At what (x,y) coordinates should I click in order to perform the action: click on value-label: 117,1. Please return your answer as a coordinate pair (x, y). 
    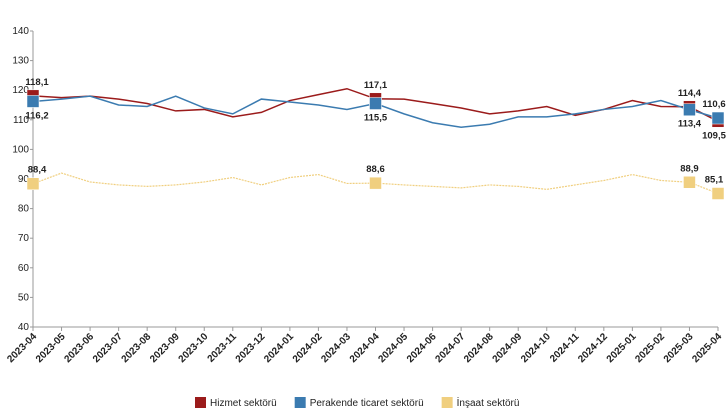
    Looking at the image, I should click on (376, 85).